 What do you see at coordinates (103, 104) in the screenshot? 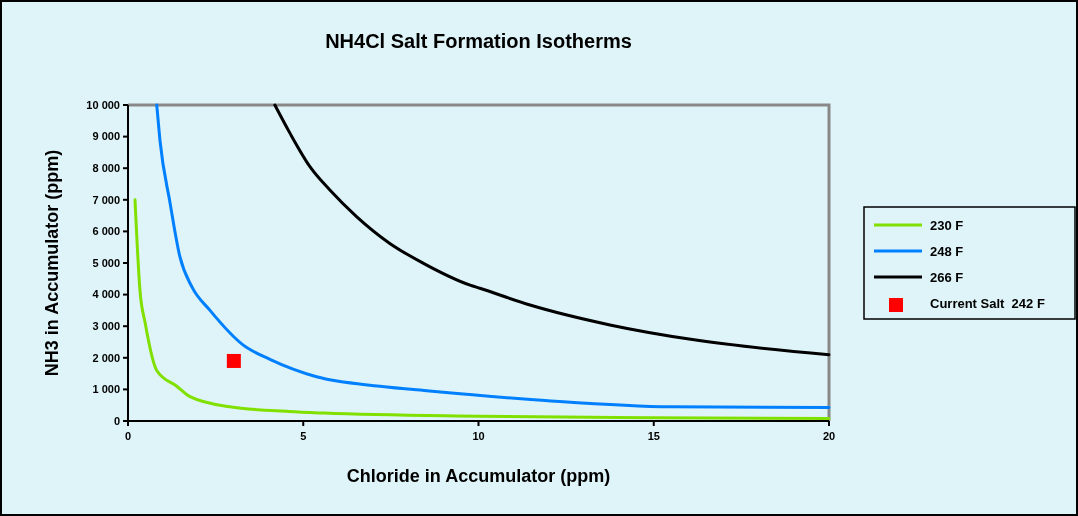
I see `y-tick-label: 10 000` at bounding box center [103, 104].